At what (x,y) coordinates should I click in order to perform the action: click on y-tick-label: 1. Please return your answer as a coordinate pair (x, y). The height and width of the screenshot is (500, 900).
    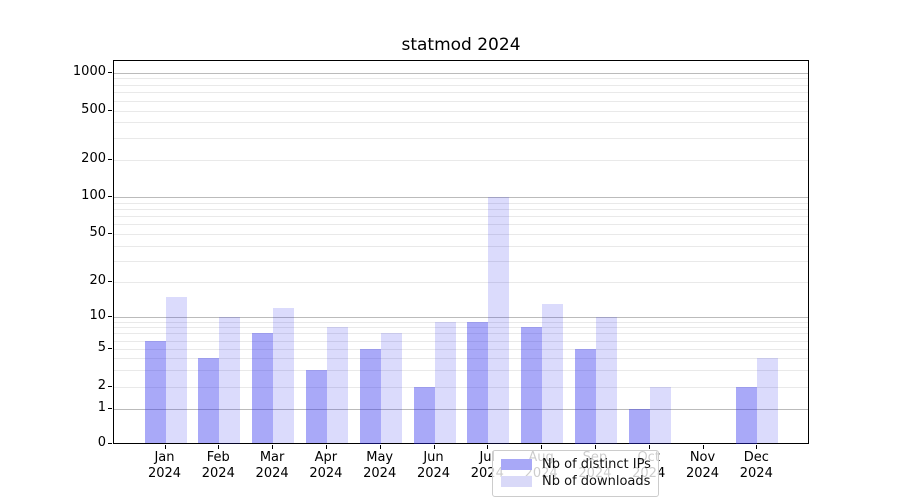
    Looking at the image, I should click on (101, 407).